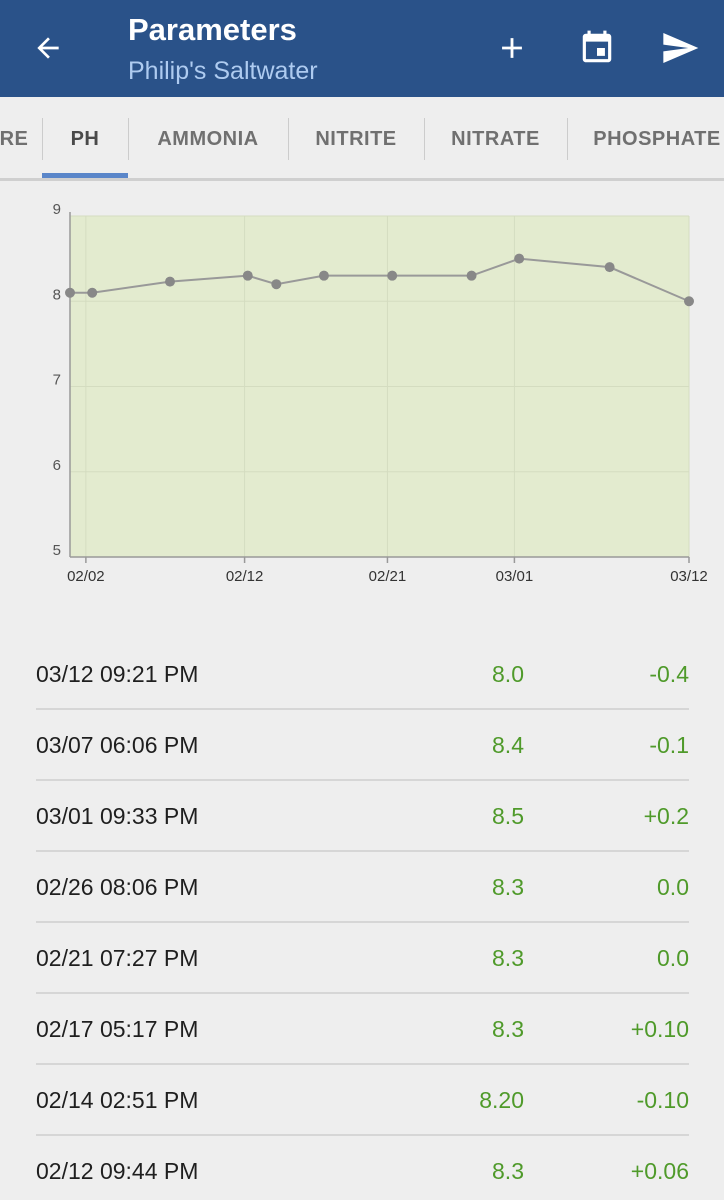 The image size is (724, 1200). I want to click on reading-value: 8.5, so click(508, 816).